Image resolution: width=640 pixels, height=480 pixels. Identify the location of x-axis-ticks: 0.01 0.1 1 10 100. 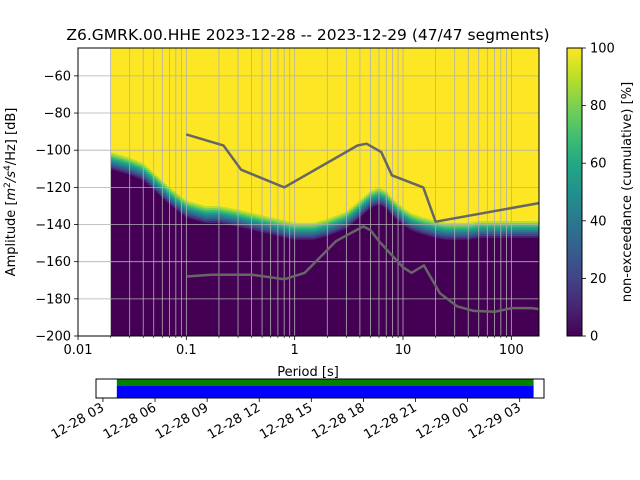
(294, 347).